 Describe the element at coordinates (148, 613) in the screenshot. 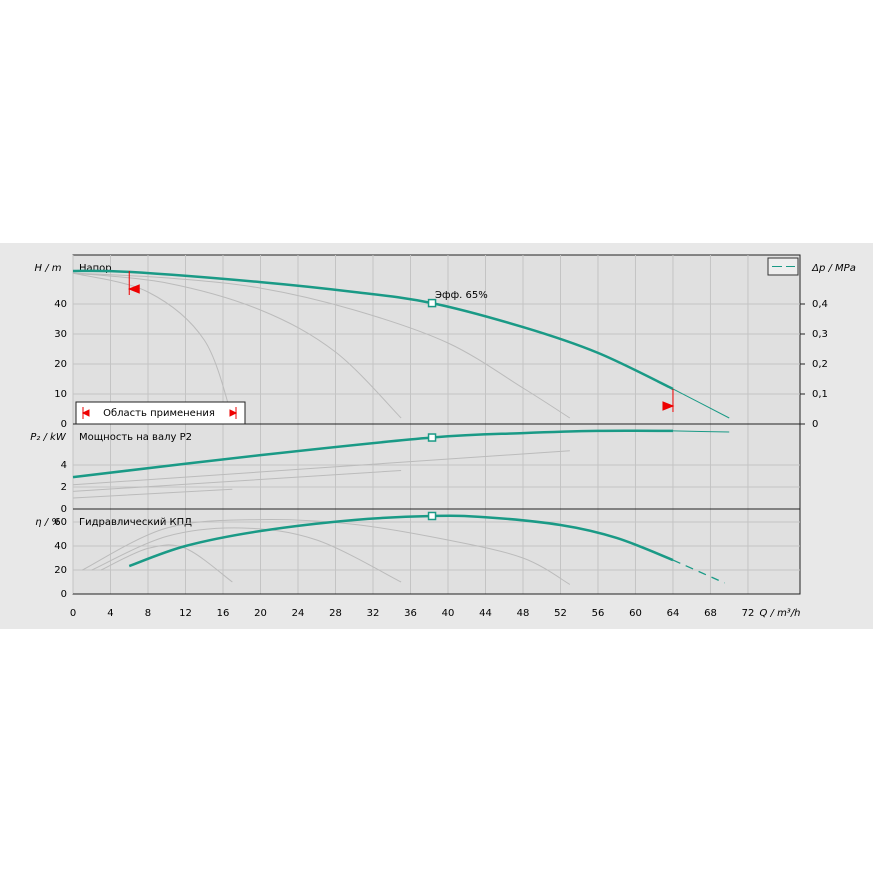

I see `x-tick-label: 8` at that location.